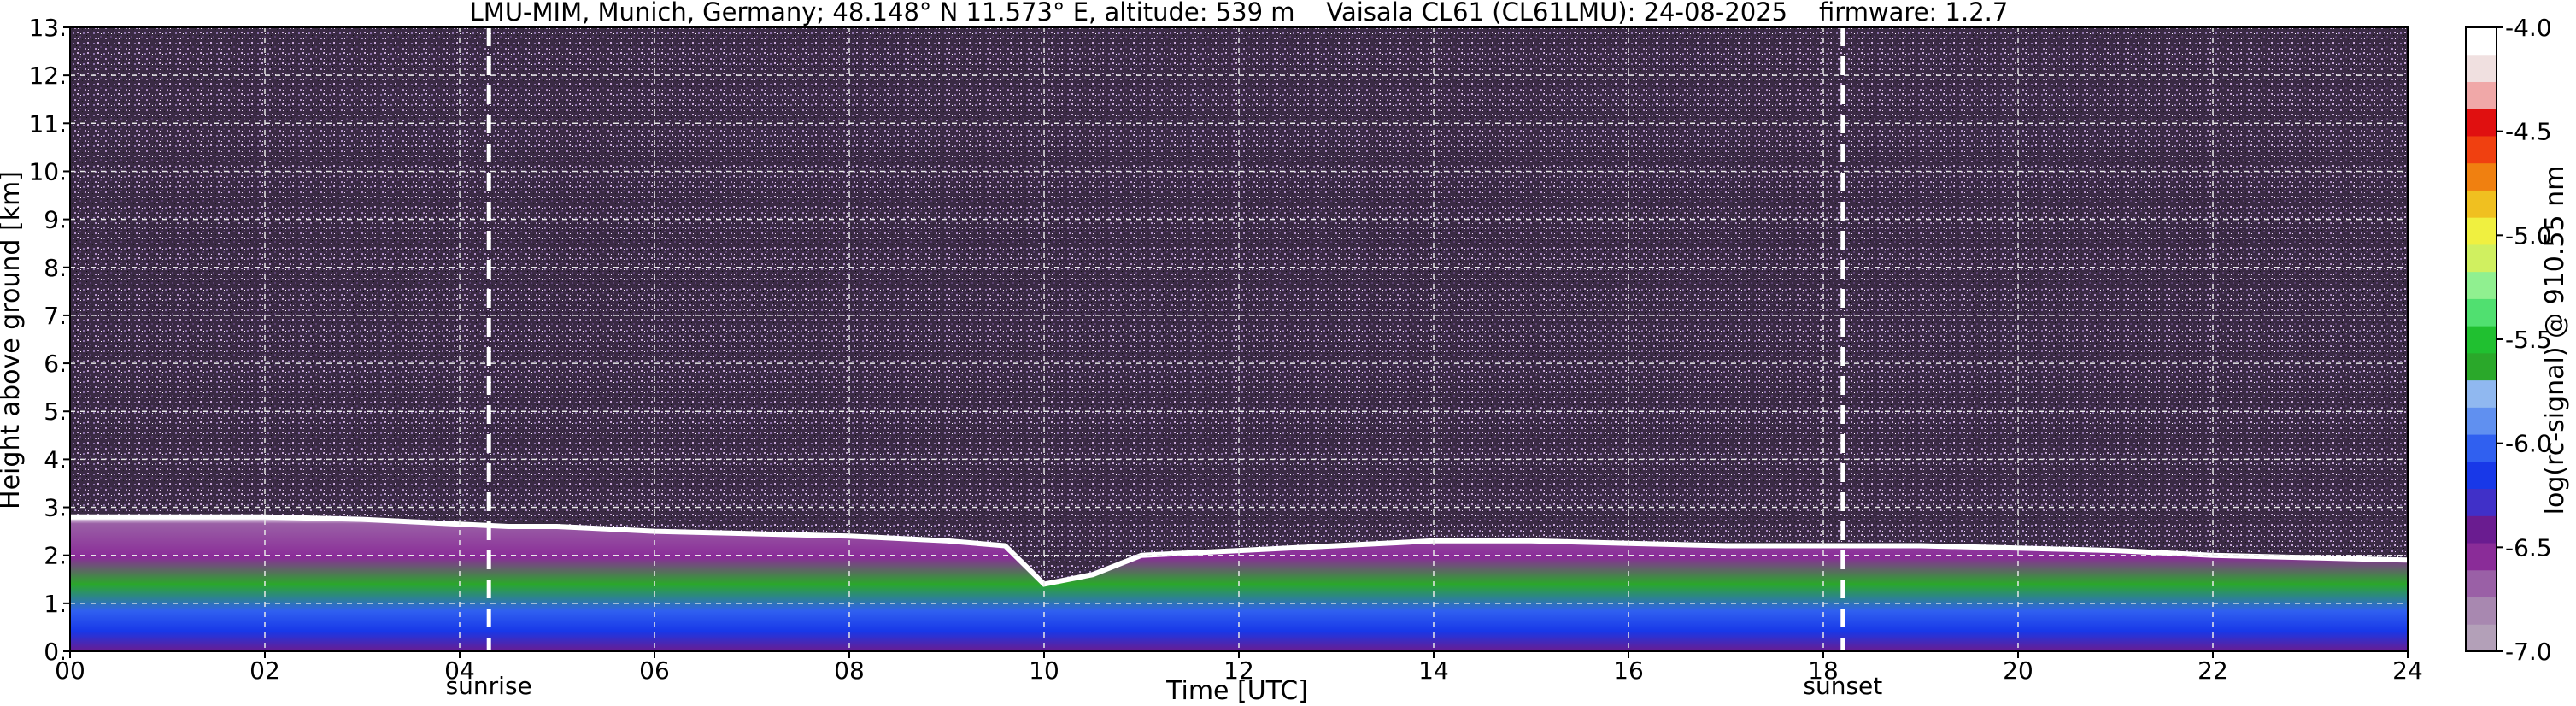 The height and width of the screenshot is (706, 2576). What do you see at coordinates (849, 670) in the screenshot?
I see `x-tick-label: 08` at bounding box center [849, 670].